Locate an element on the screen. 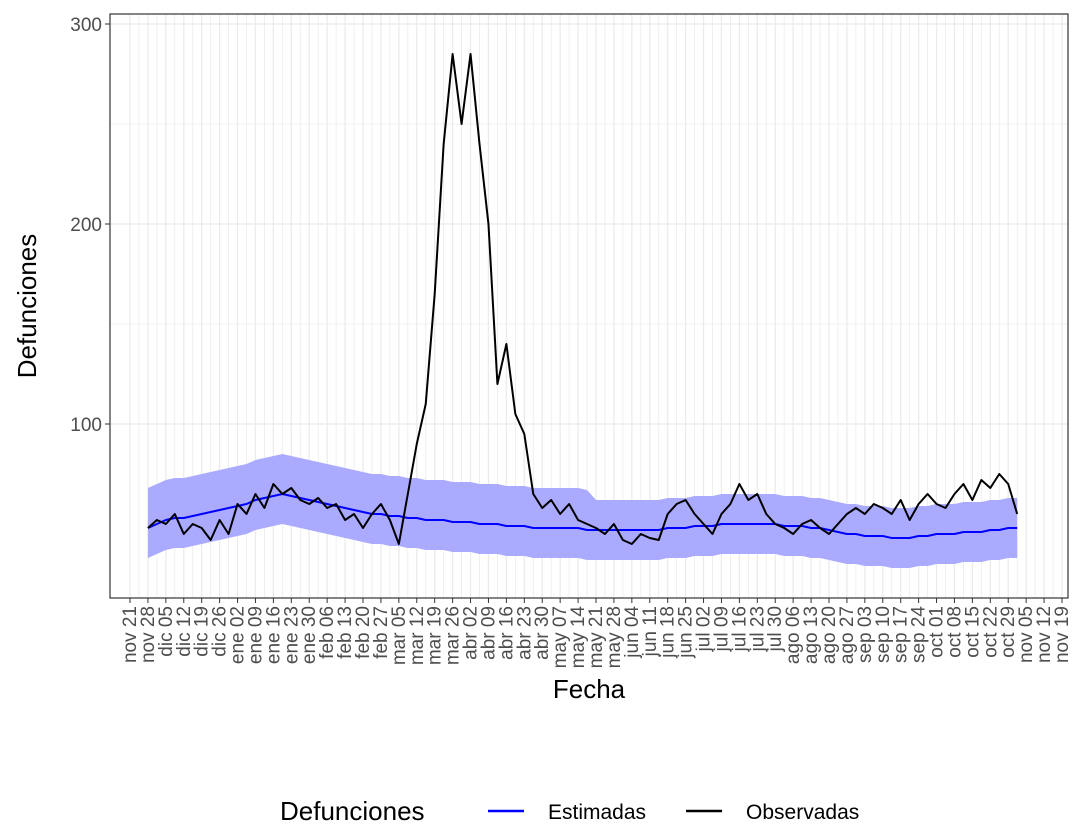 Image resolution: width=1083 pixels, height=830 pixels. y-tick-label: 200 is located at coordinates (86, 225).